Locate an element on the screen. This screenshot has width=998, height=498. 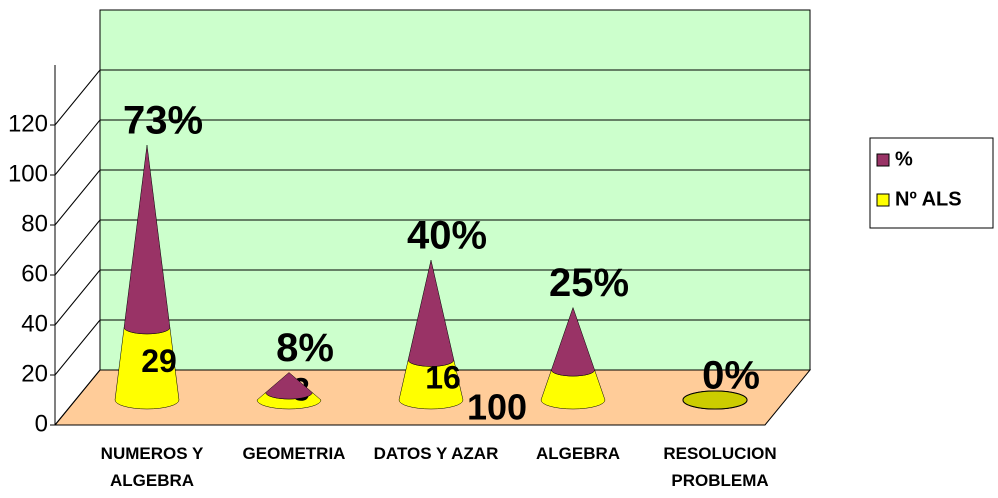
y-tick-label: 120 is located at coordinates (28, 123).